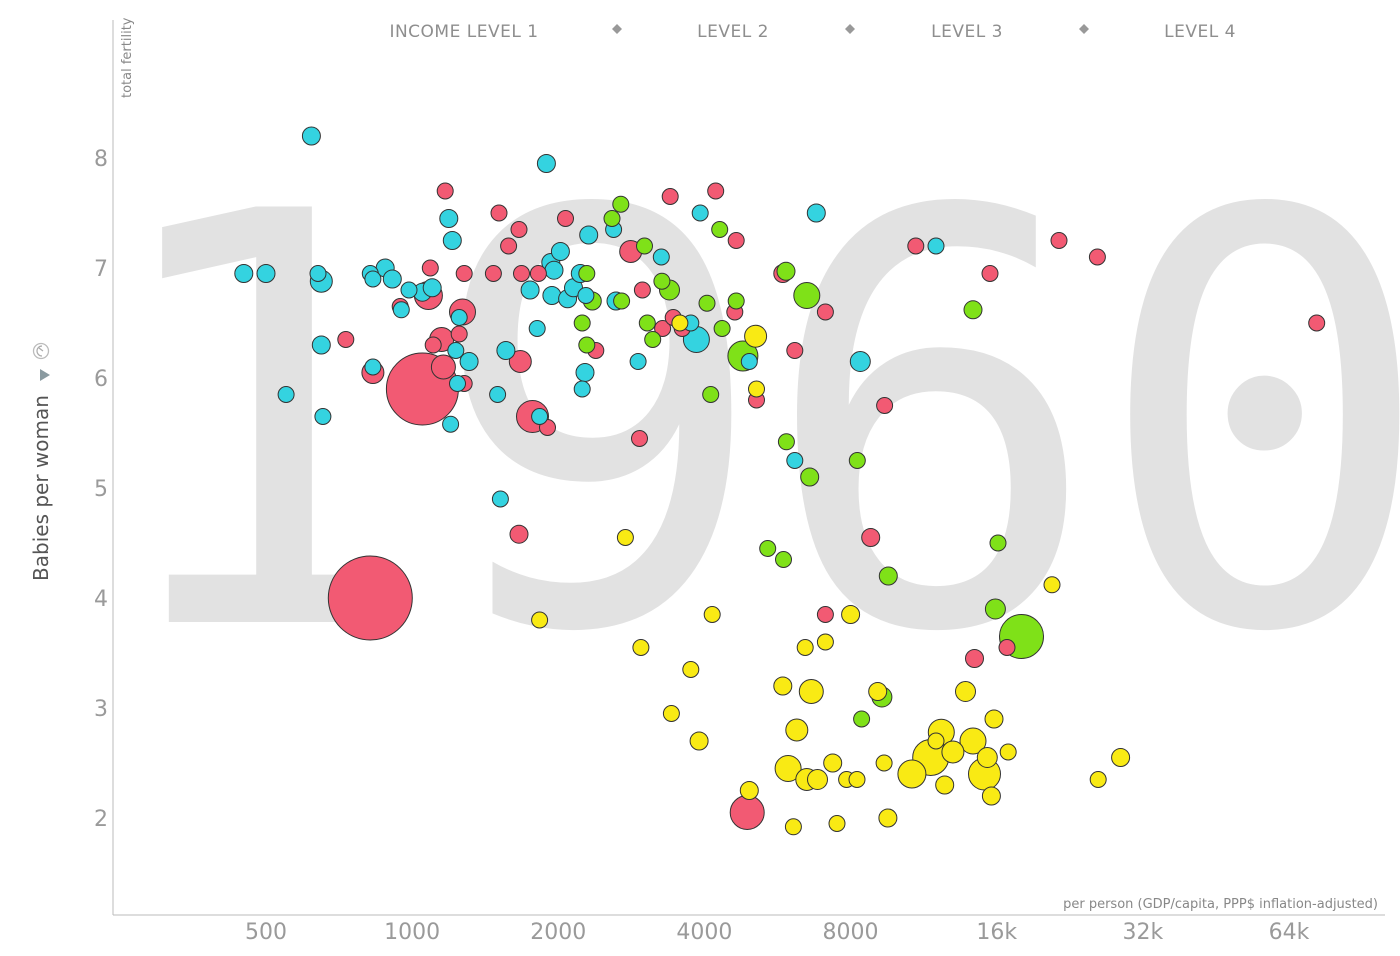  I want to click on speedometer-icon, so click(41, 351).